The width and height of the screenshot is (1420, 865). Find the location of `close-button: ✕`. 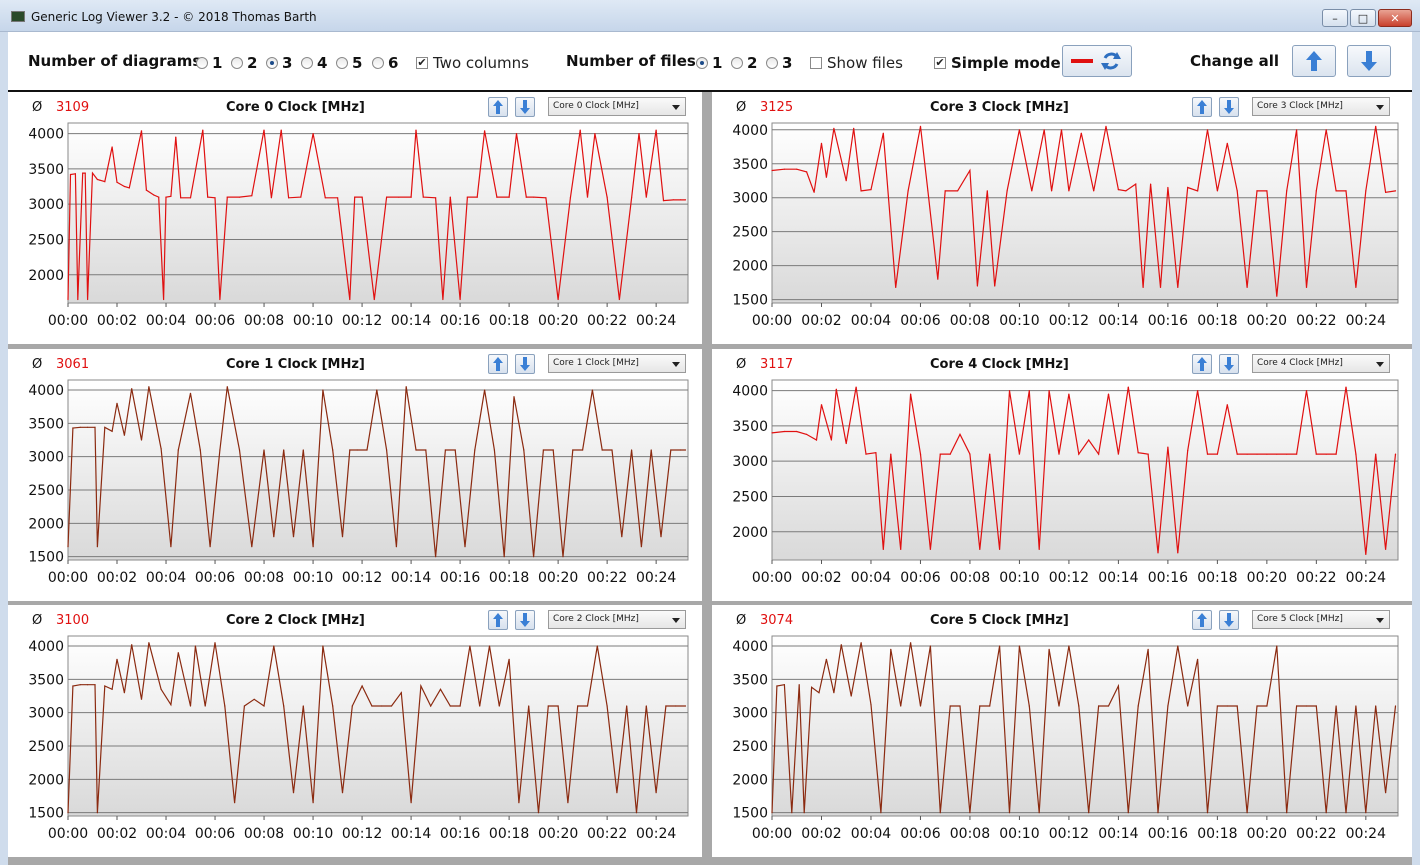

close-button: ✕ is located at coordinates (1395, 18).